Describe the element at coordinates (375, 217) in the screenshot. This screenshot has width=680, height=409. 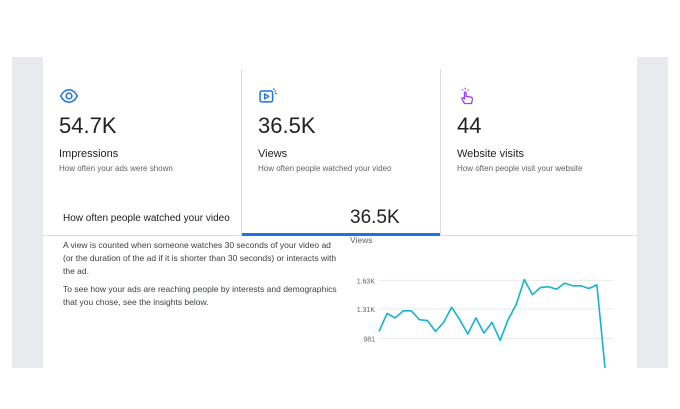
I see `views-total-value: 36.5K` at that location.